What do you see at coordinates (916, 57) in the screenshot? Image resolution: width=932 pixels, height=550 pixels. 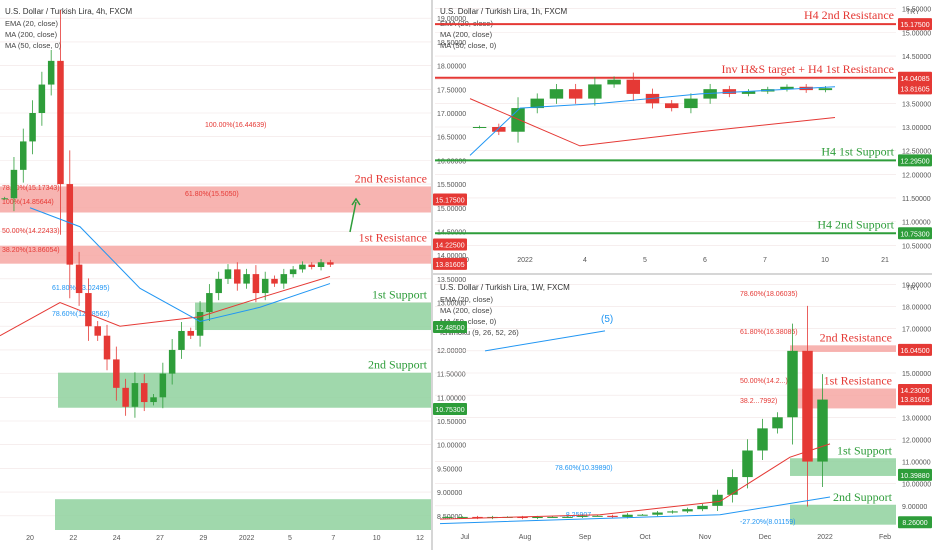 I see `h1-y-tick-label: 14.50000` at bounding box center [916, 57].